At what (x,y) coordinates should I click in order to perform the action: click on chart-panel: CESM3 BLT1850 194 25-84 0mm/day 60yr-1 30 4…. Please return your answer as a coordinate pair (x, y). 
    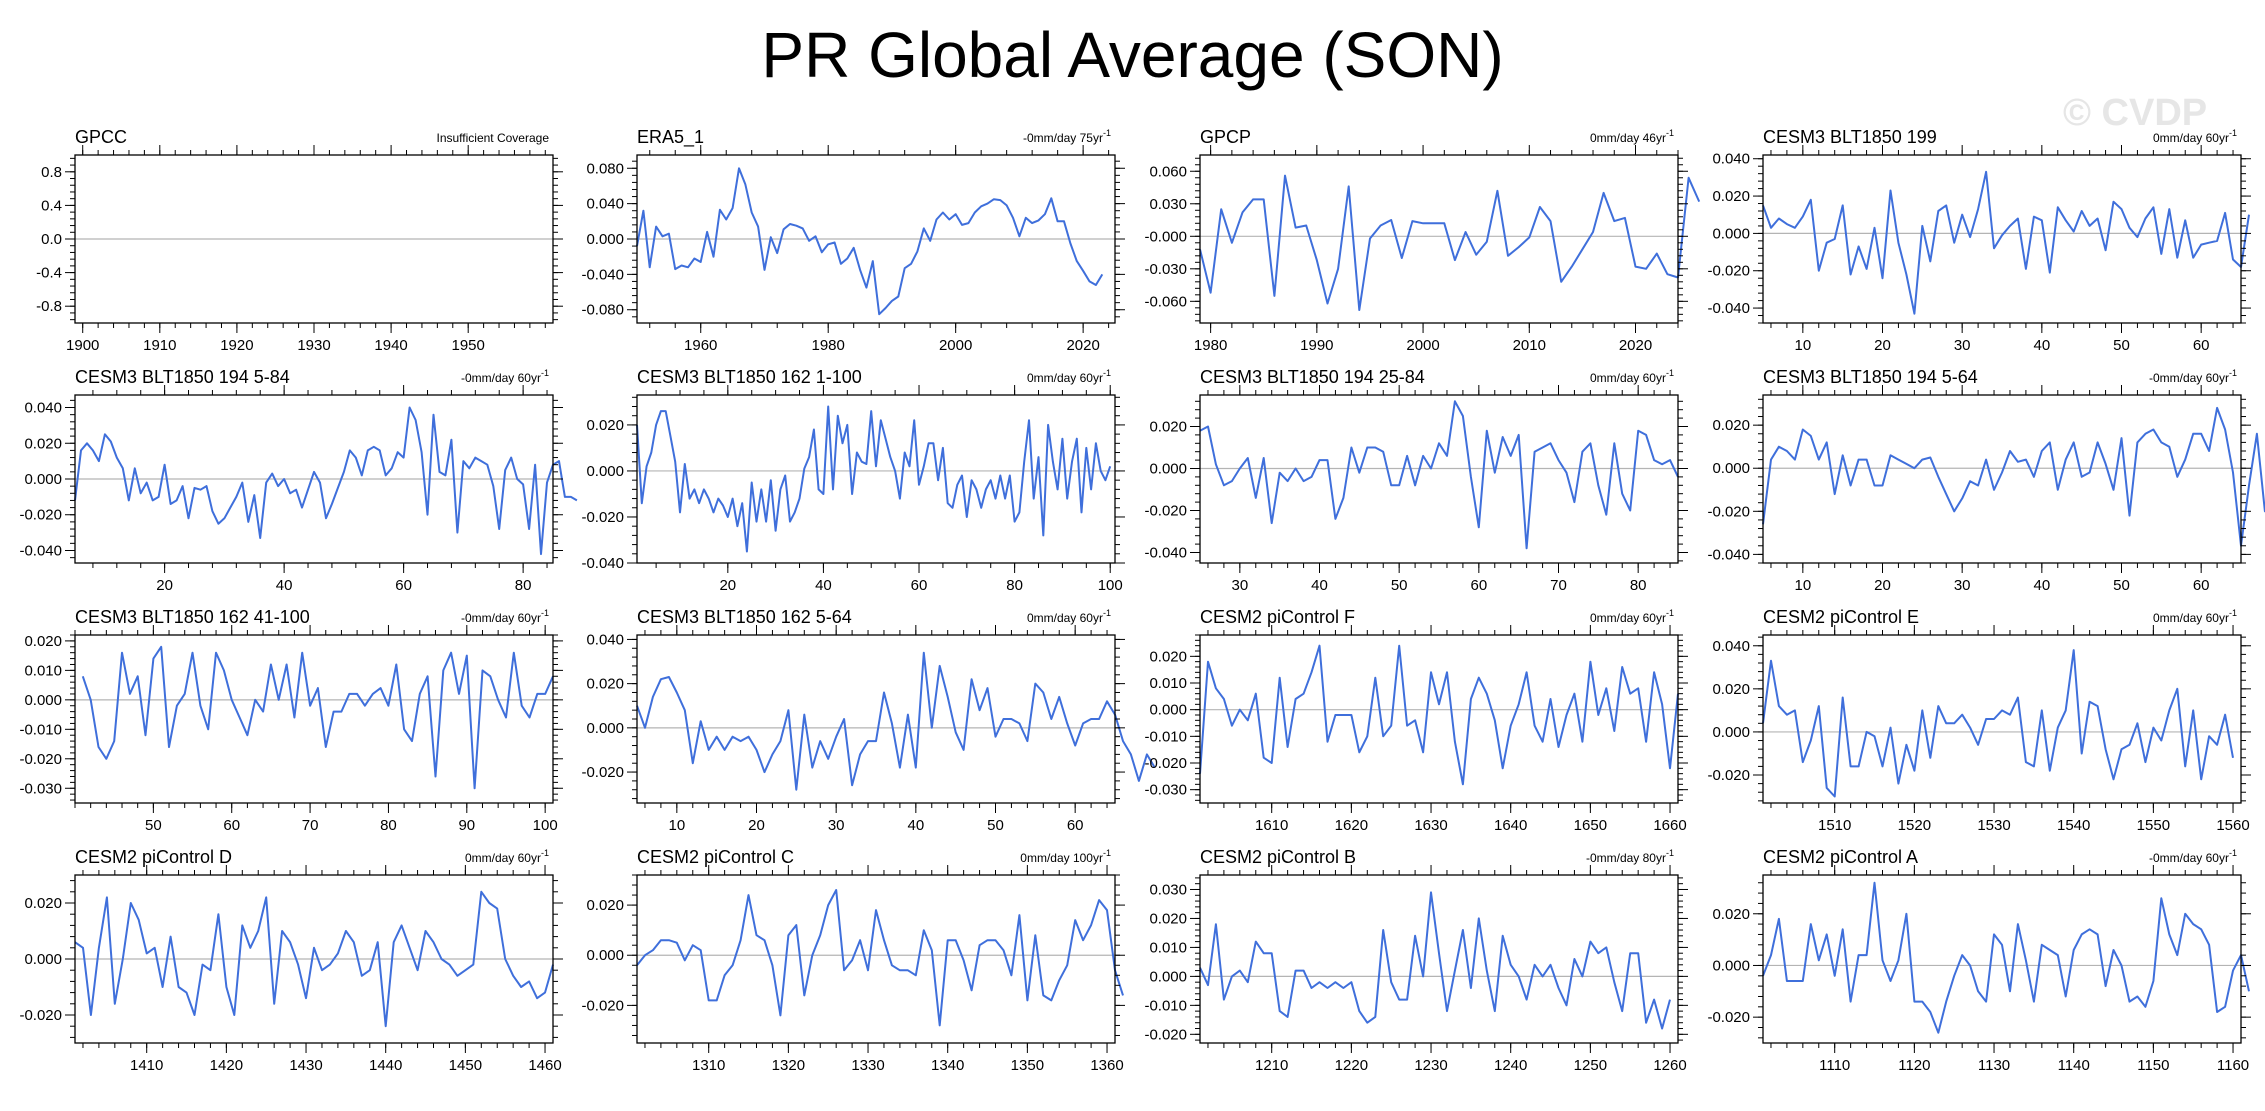
    Looking at the image, I should click on (1416, 480).